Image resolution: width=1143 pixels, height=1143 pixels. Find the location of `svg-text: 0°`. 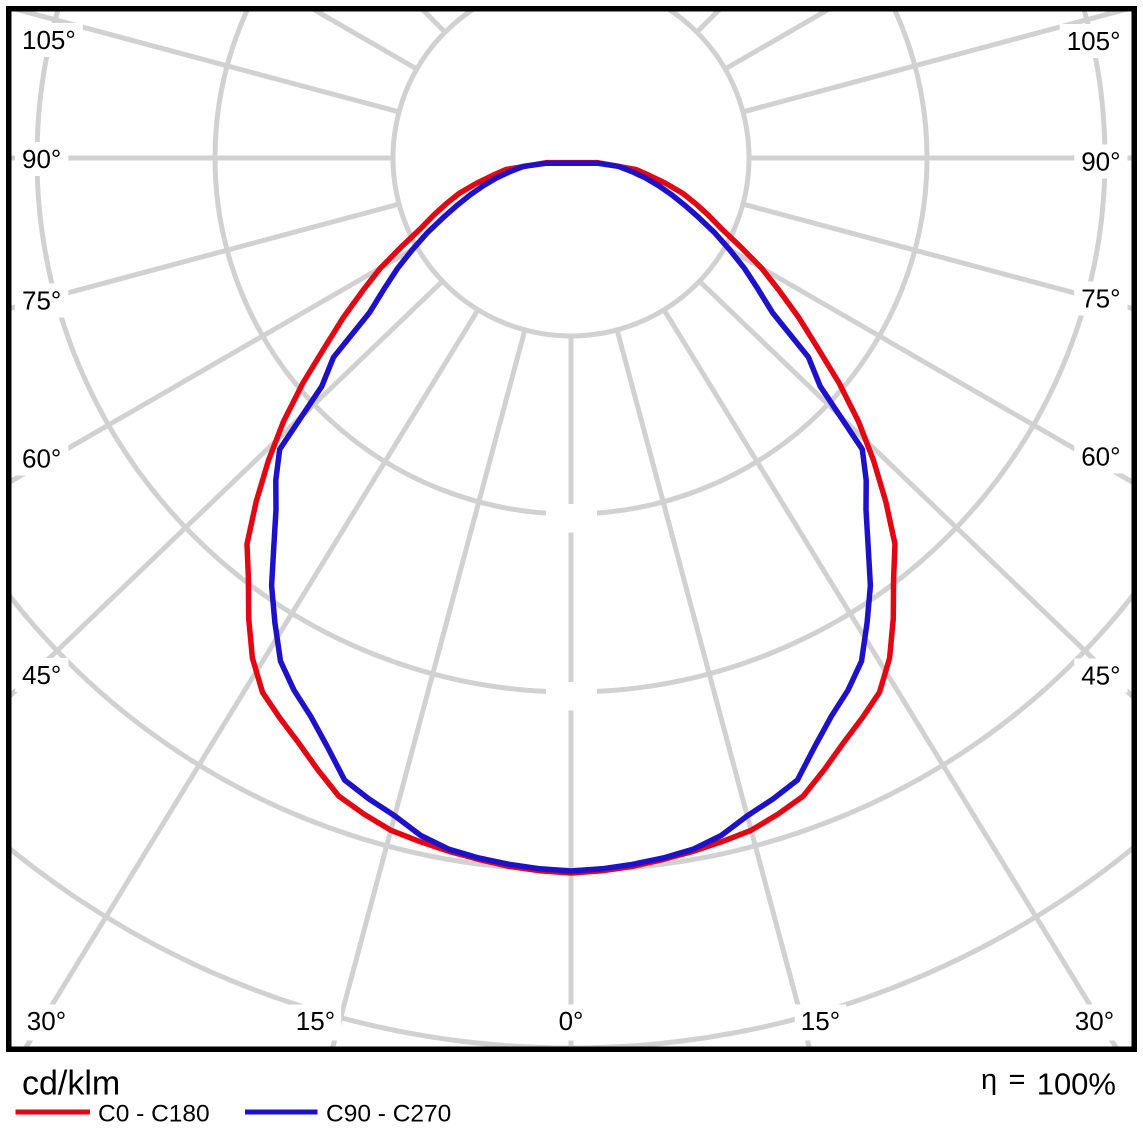

svg-text: 0° is located at coordinates (571, 1021).